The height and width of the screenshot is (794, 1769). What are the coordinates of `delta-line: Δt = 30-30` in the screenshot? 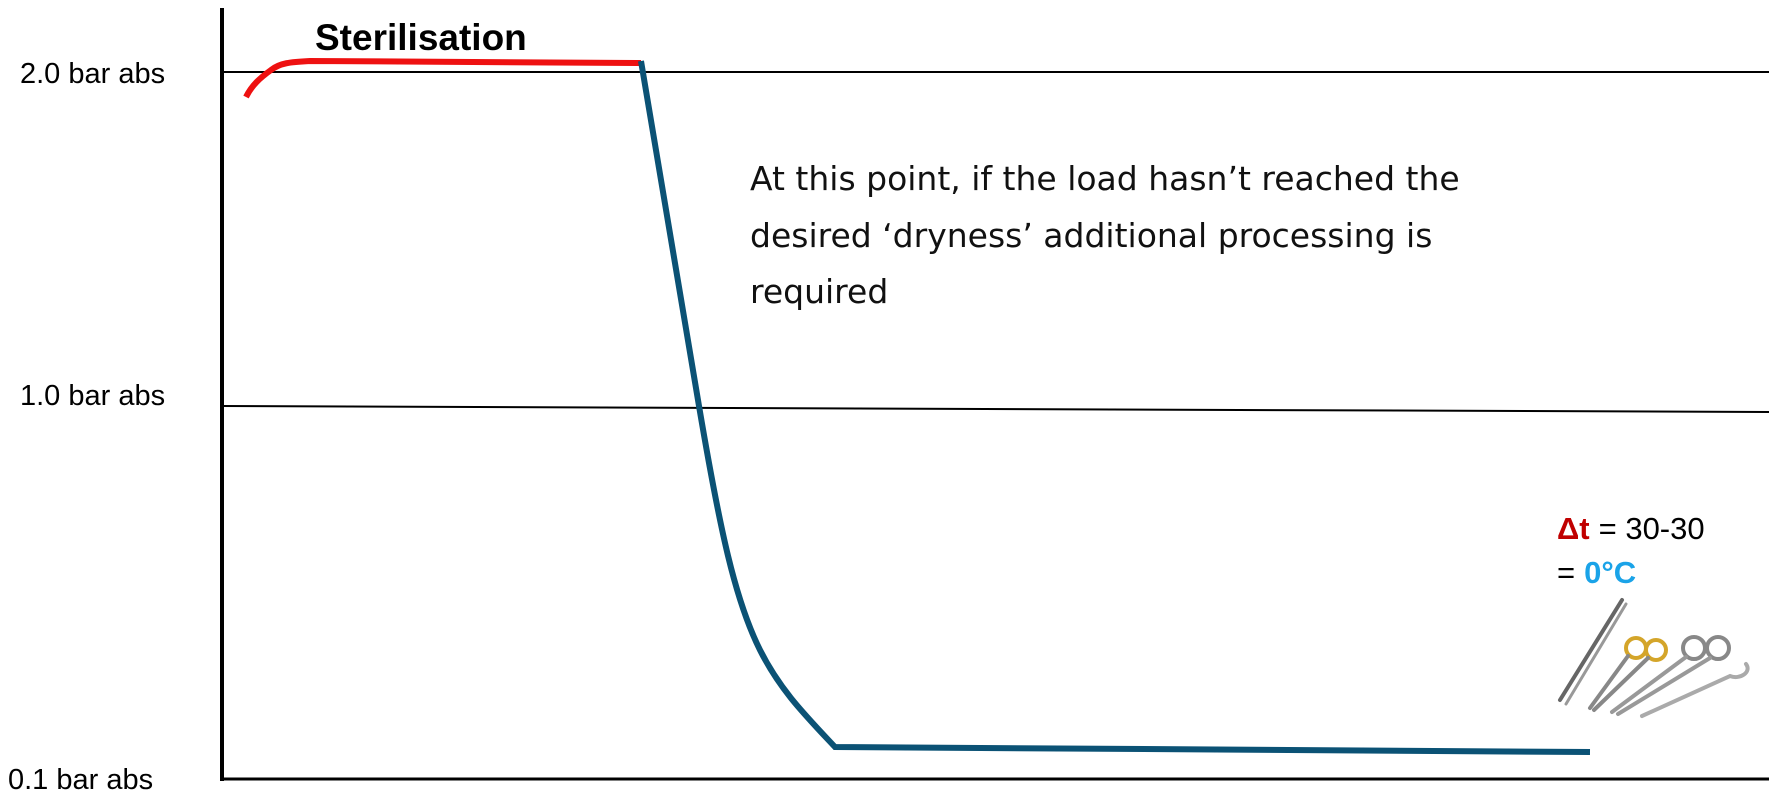 It's located at (1631, 528).